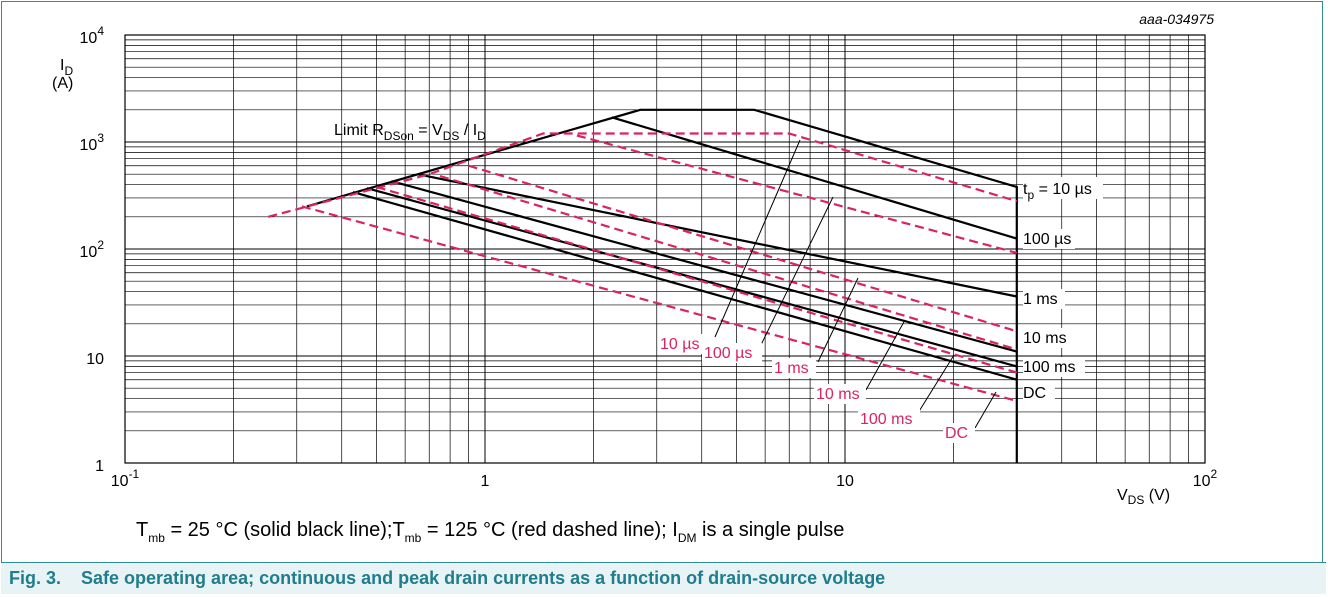 The width and height of the screenshot is (1328, 597). Describe the element at coordinates (1034, 393) in the screenshot. I see `label-dc: DC` at that location.